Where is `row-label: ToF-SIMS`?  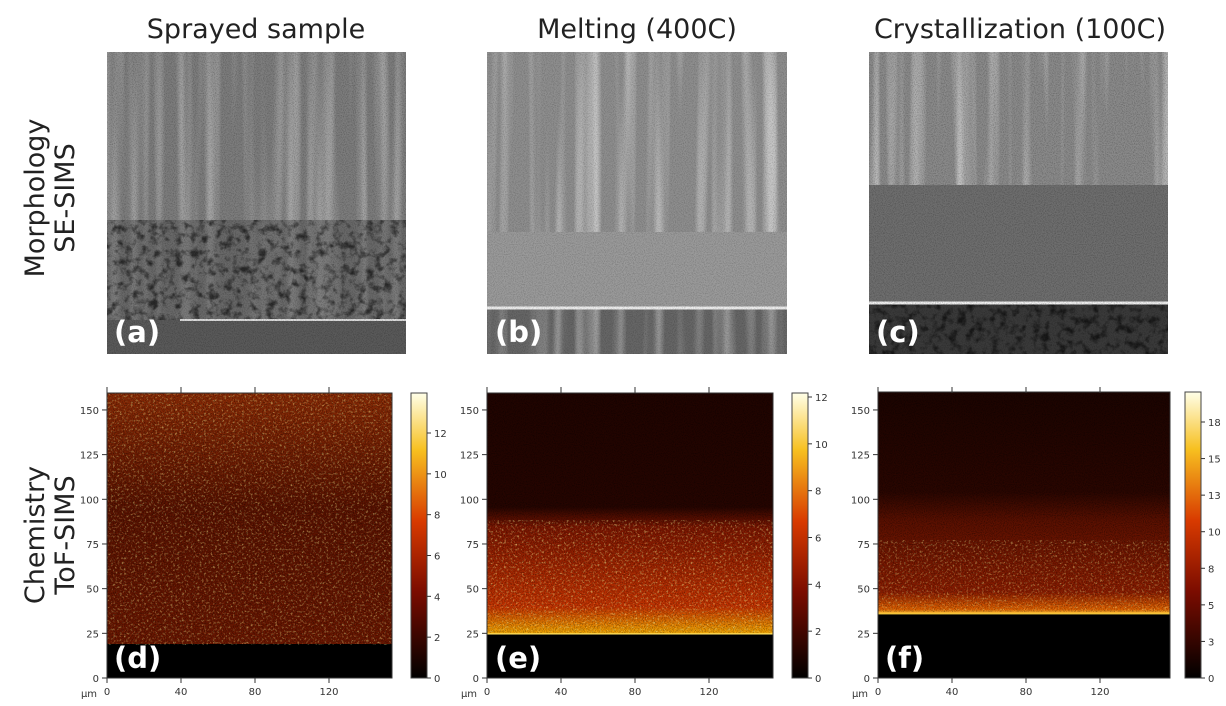 row-label: ToF-SIMS is located at coordinates (65, 535).